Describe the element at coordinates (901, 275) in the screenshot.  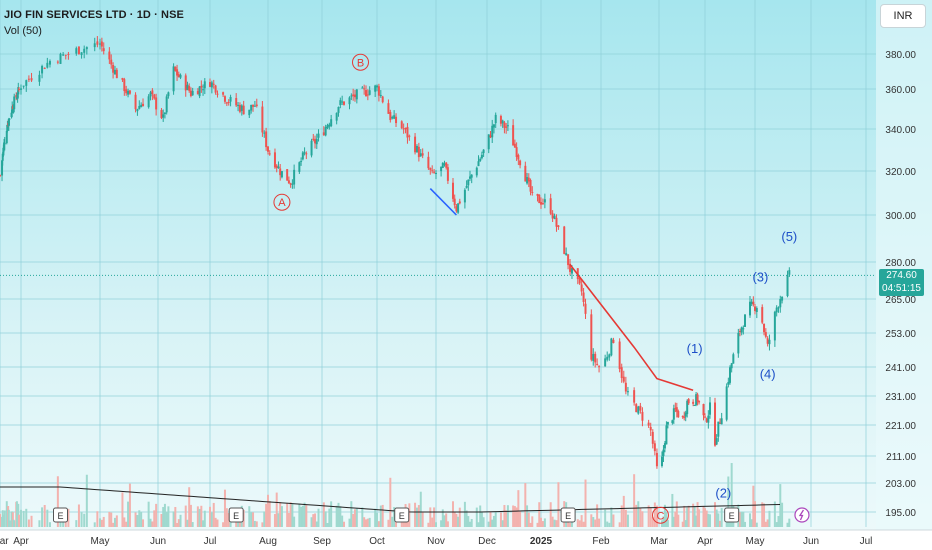
I see `last-price-value: 274.60` at that location.